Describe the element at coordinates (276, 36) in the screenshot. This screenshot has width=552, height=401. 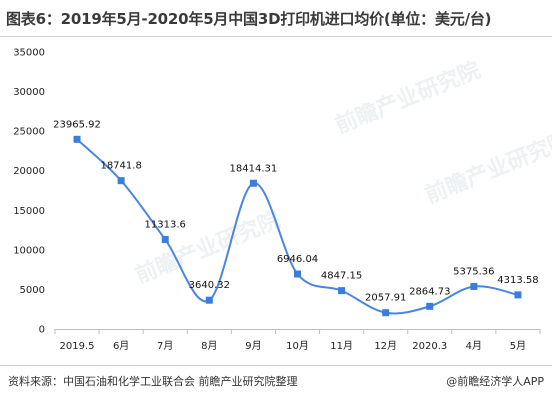
I see `title-divider` at that location.